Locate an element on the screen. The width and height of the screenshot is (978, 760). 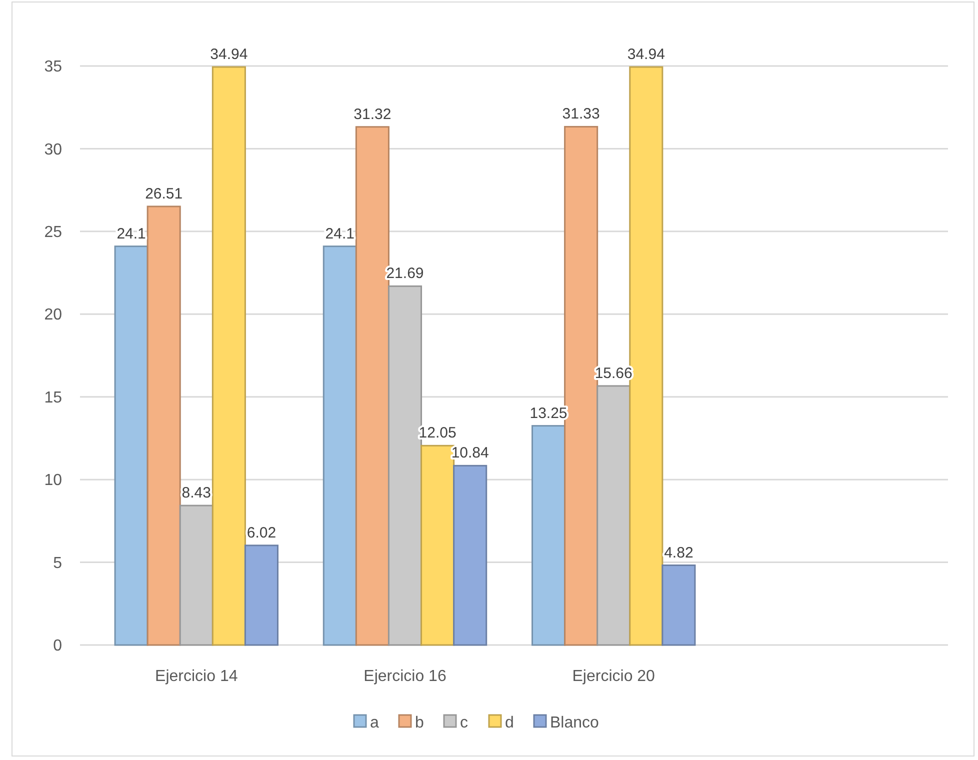
data-label: 4.82 is located at coordinates (679, 553).